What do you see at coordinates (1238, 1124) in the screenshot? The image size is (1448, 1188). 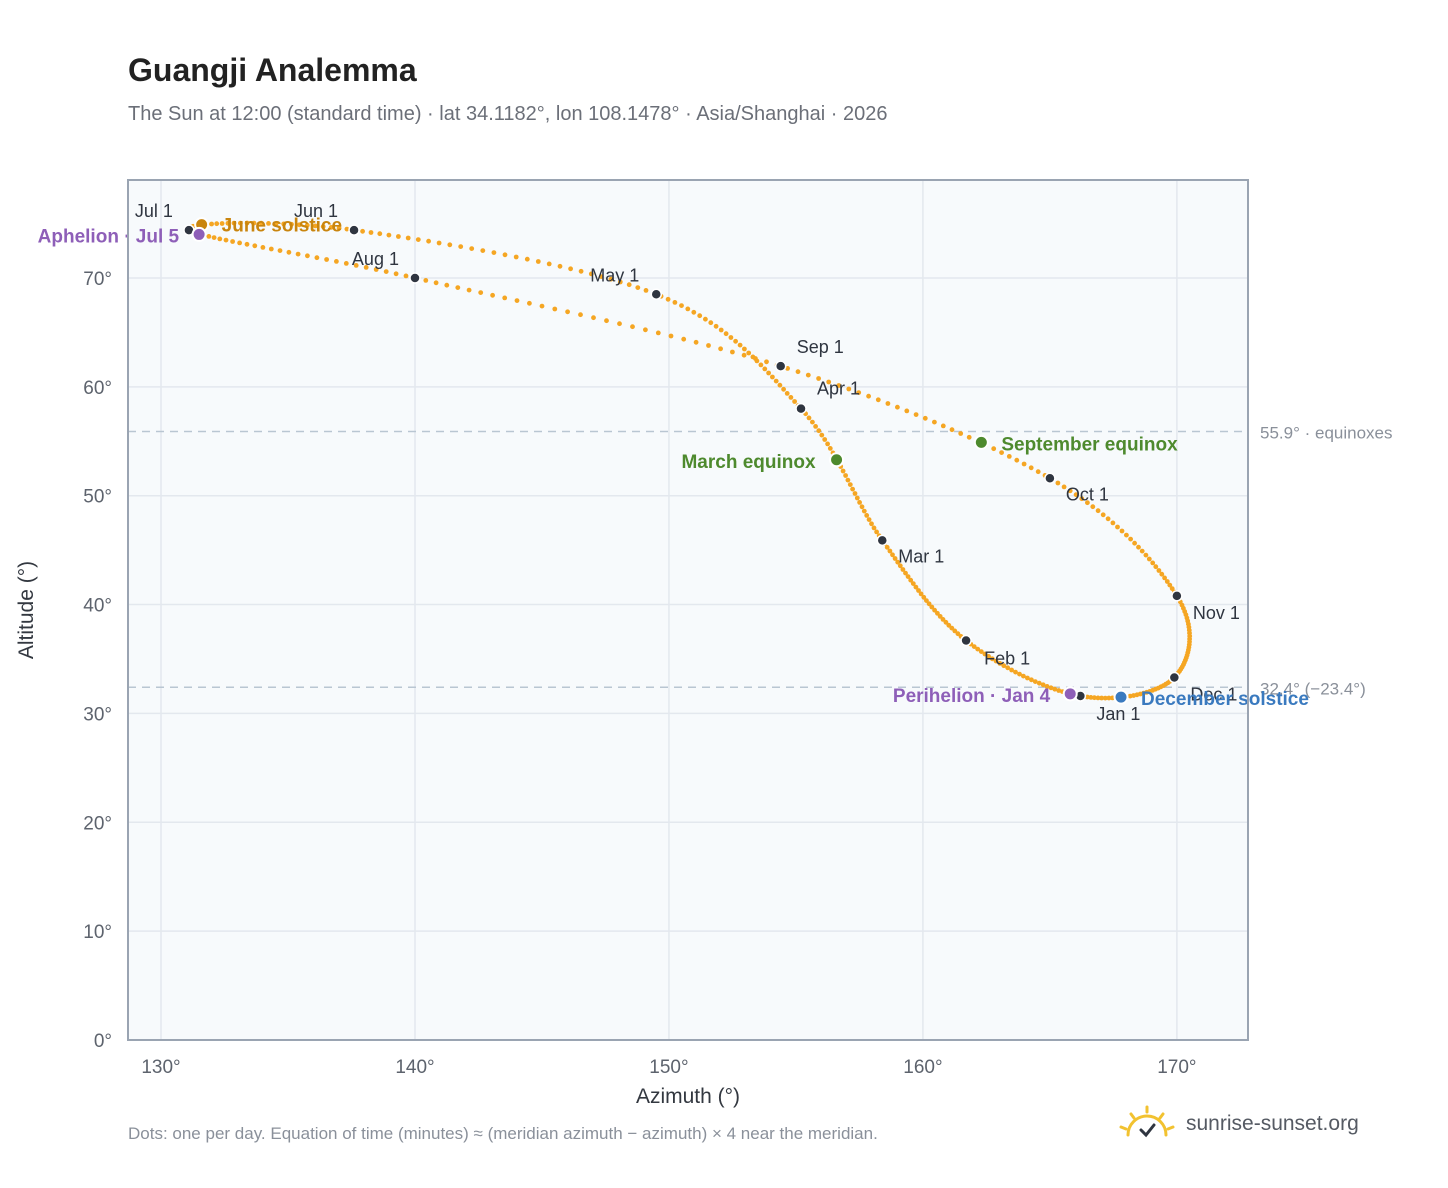 I see `brand: sunrise-sunset.org` at bounding box center [1238, 1124].